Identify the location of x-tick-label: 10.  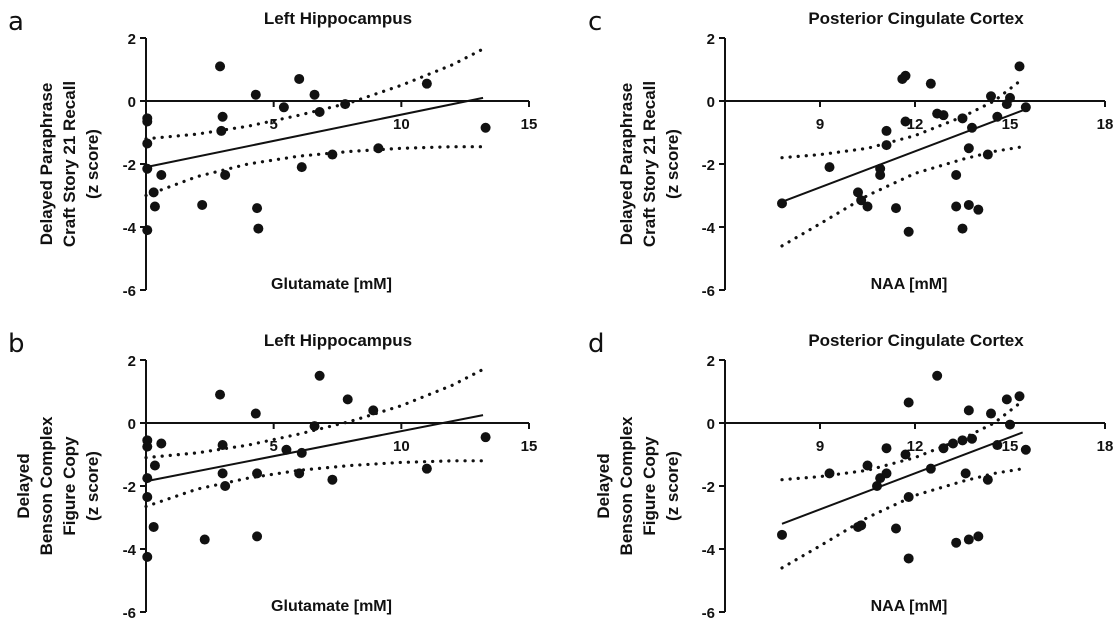
(401, 446).